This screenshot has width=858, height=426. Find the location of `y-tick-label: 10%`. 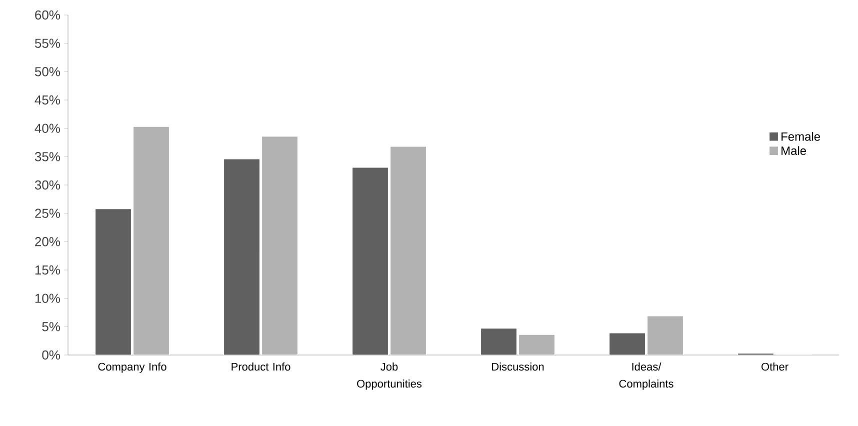

y-tick-label: 10% is located at coordinates (47, 298).